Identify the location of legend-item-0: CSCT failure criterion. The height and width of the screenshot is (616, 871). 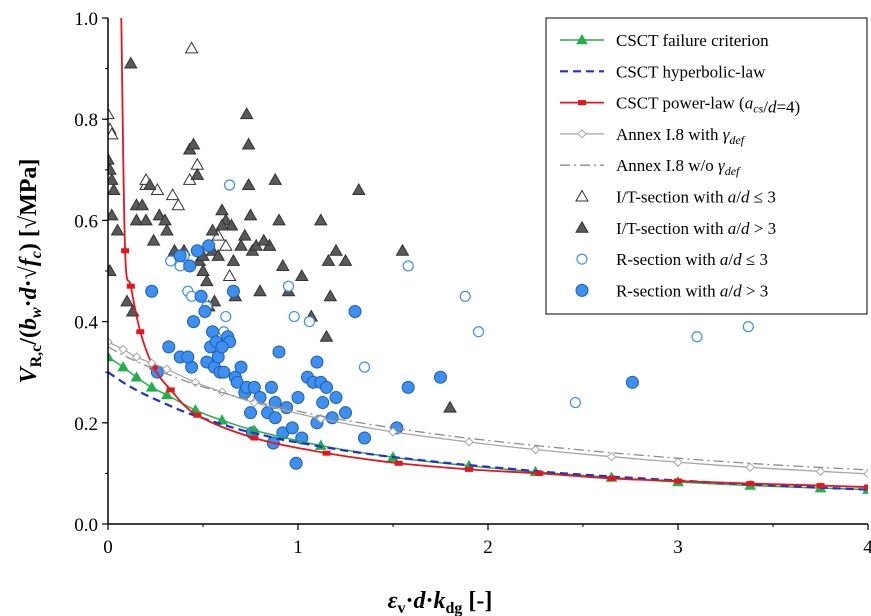
(664, 40).